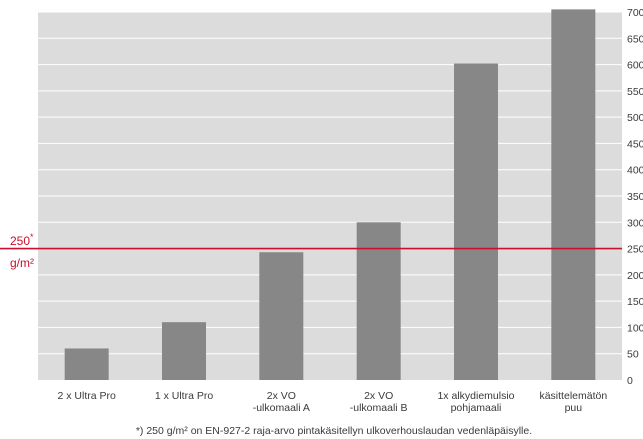  I want to click on reference-line-value-label: 250*, so click(22, 240).